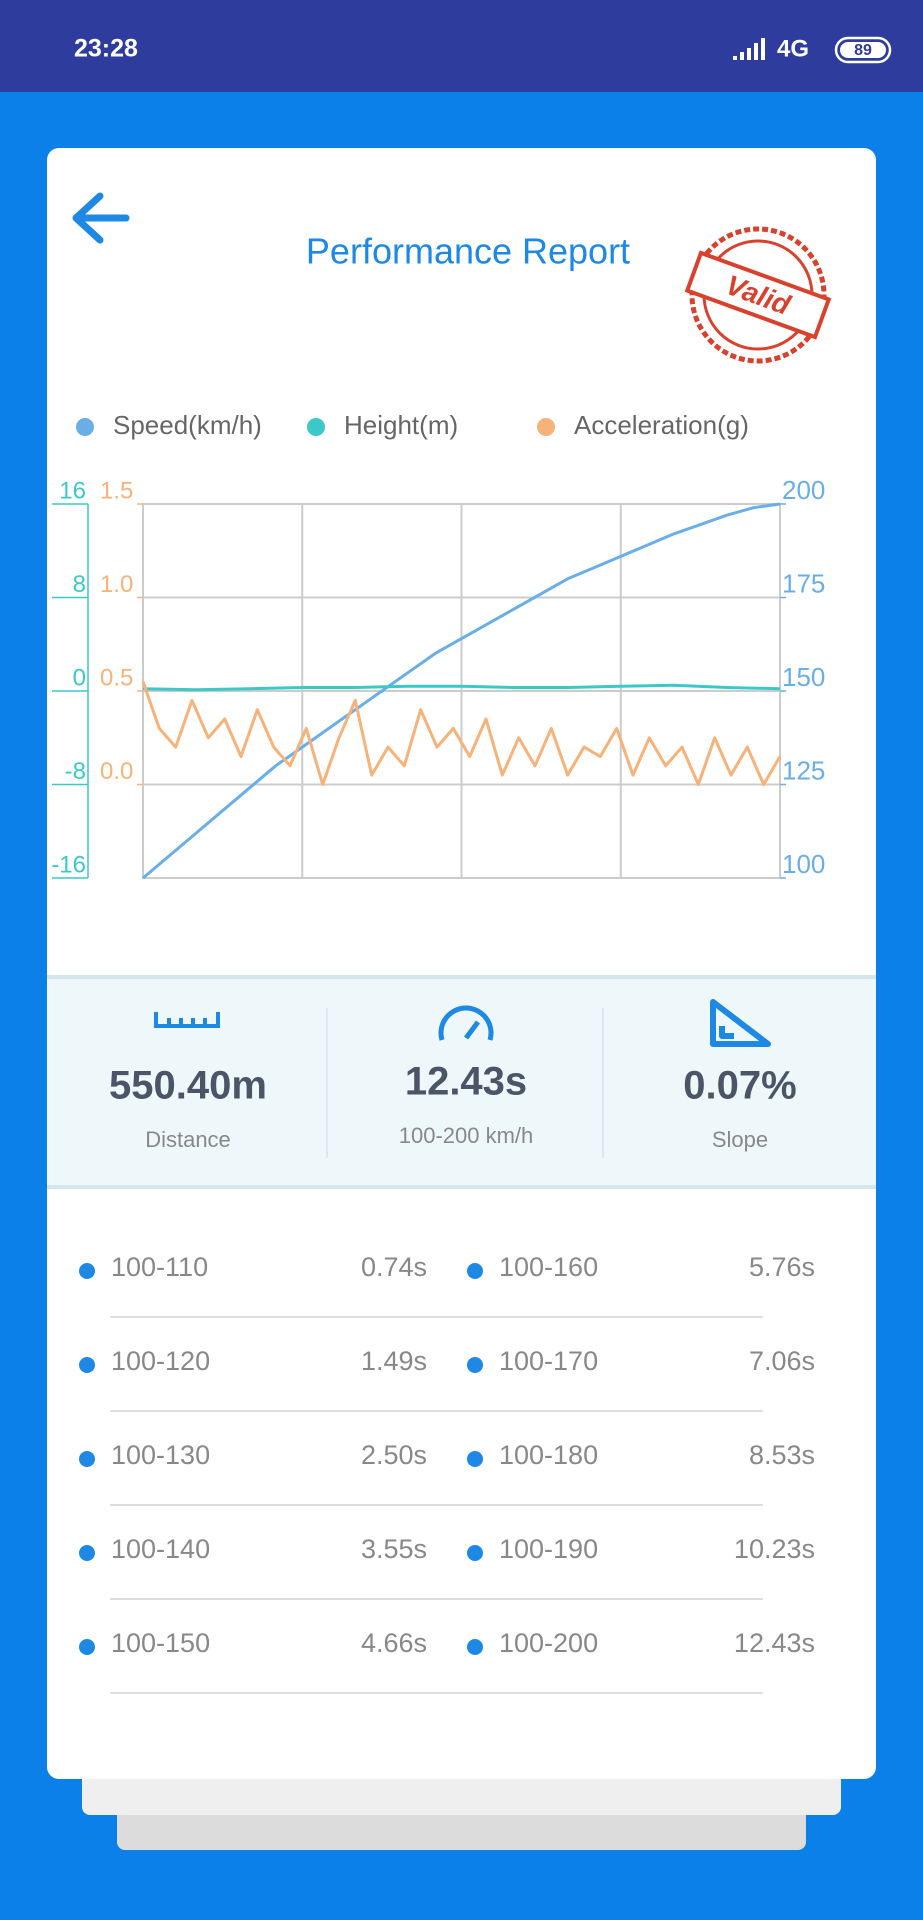 The image size is (923, 1920). I want to click on y-tick-label: 8, so click(79, 584).